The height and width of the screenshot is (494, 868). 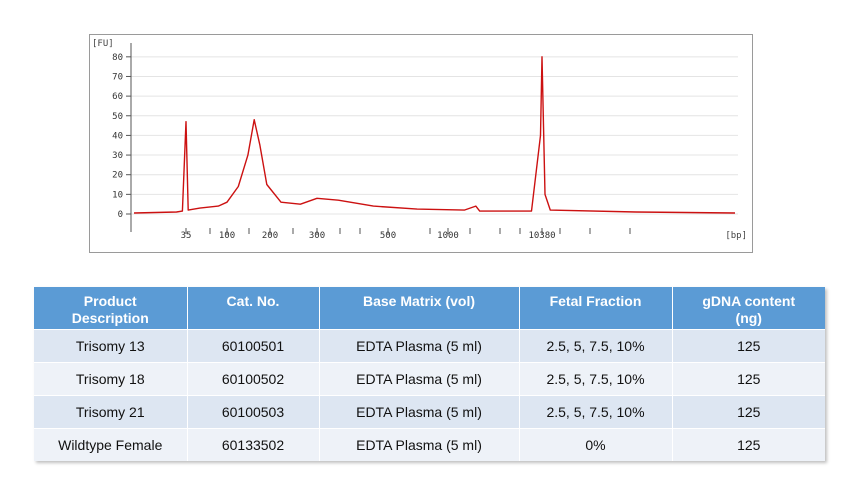 What do you see at coordinates (117, 156) in the screenshot?
I see `y-tick-label: 30` at bounding box center [117, 156].